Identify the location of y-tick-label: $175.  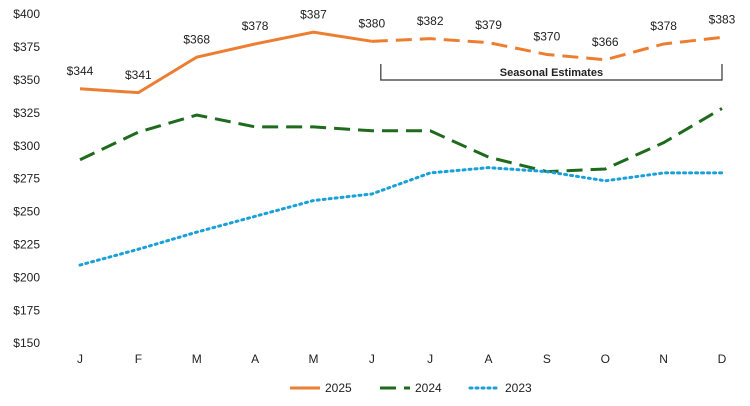
(26, 310).